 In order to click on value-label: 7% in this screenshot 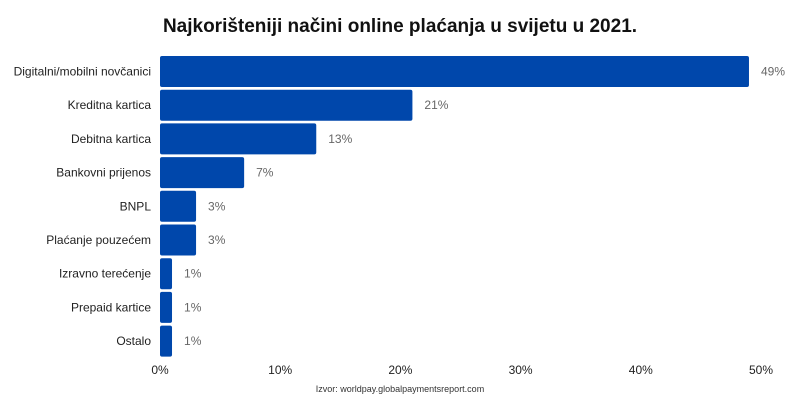, I will do `click(265, 173)`.